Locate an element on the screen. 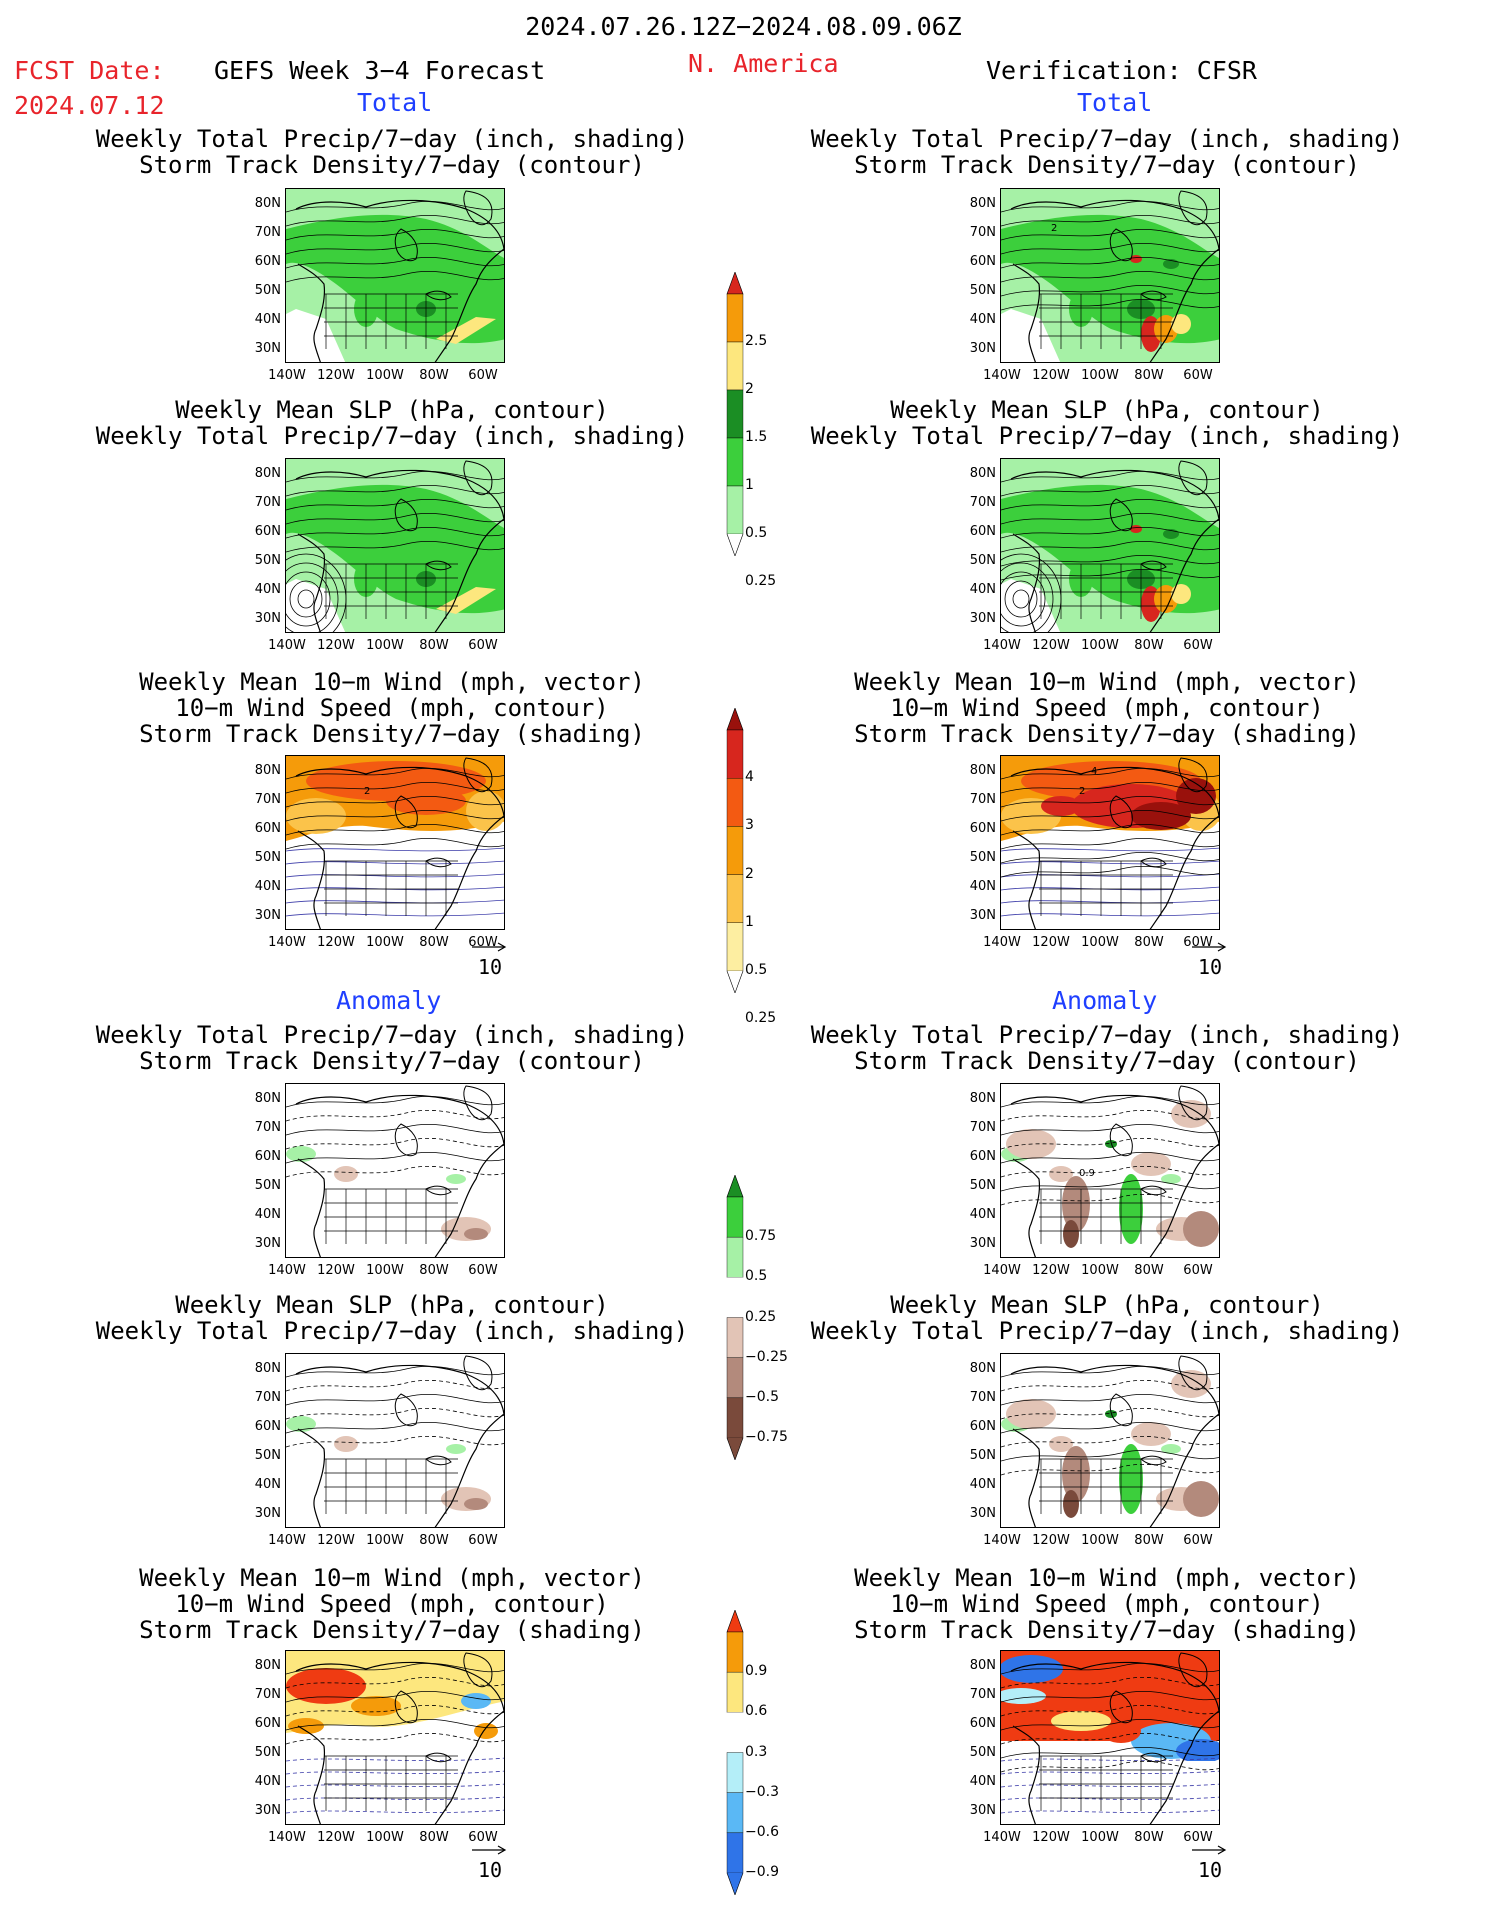 This screenshot has width=1487, height=1925. vector-ref-arrow is located at coordinates (1209, 1850).